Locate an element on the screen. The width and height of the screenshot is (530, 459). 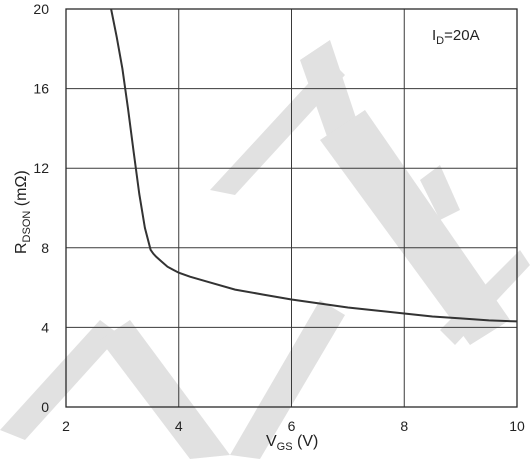
x-tick-label: 2 is located at coordinates (66, 426).